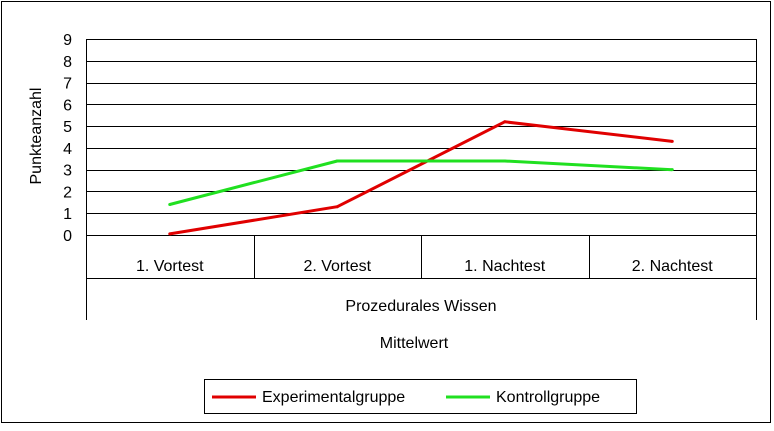 This screenshot has width=774, height=431. What do you see at coordinates (67, 62) in the screenshot?
I see `y-tick-label: 8` at bounding box center [67, 62].